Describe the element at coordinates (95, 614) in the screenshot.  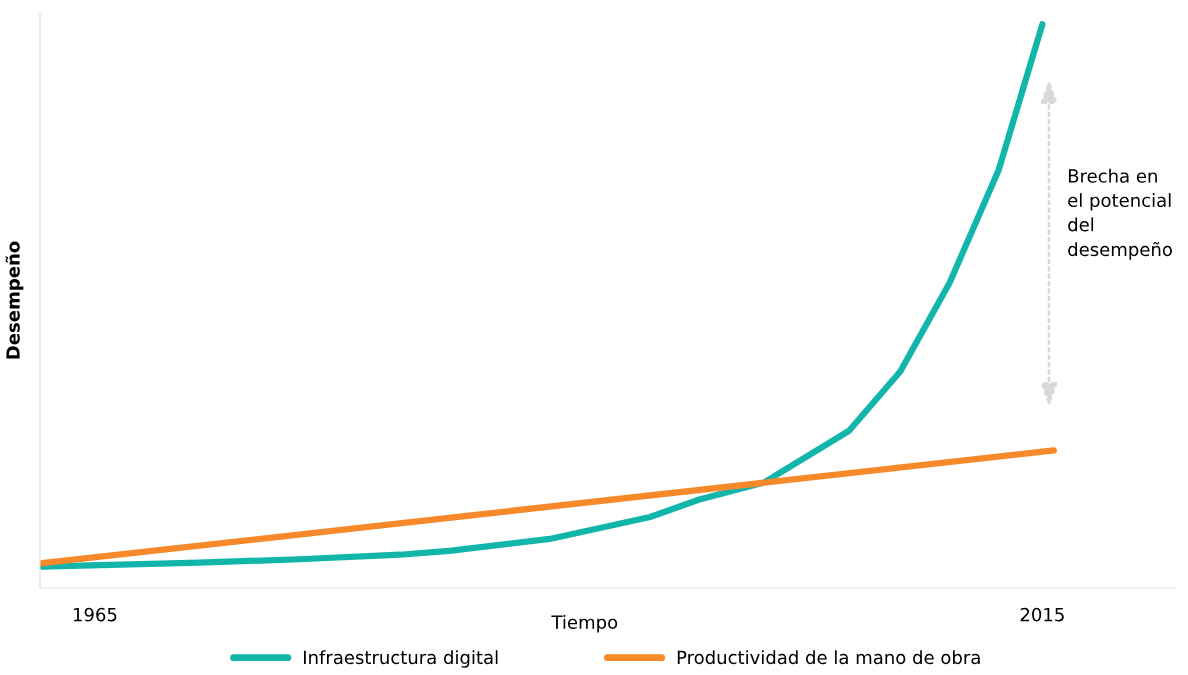
I see `x-tick-label: 1965` at that location.